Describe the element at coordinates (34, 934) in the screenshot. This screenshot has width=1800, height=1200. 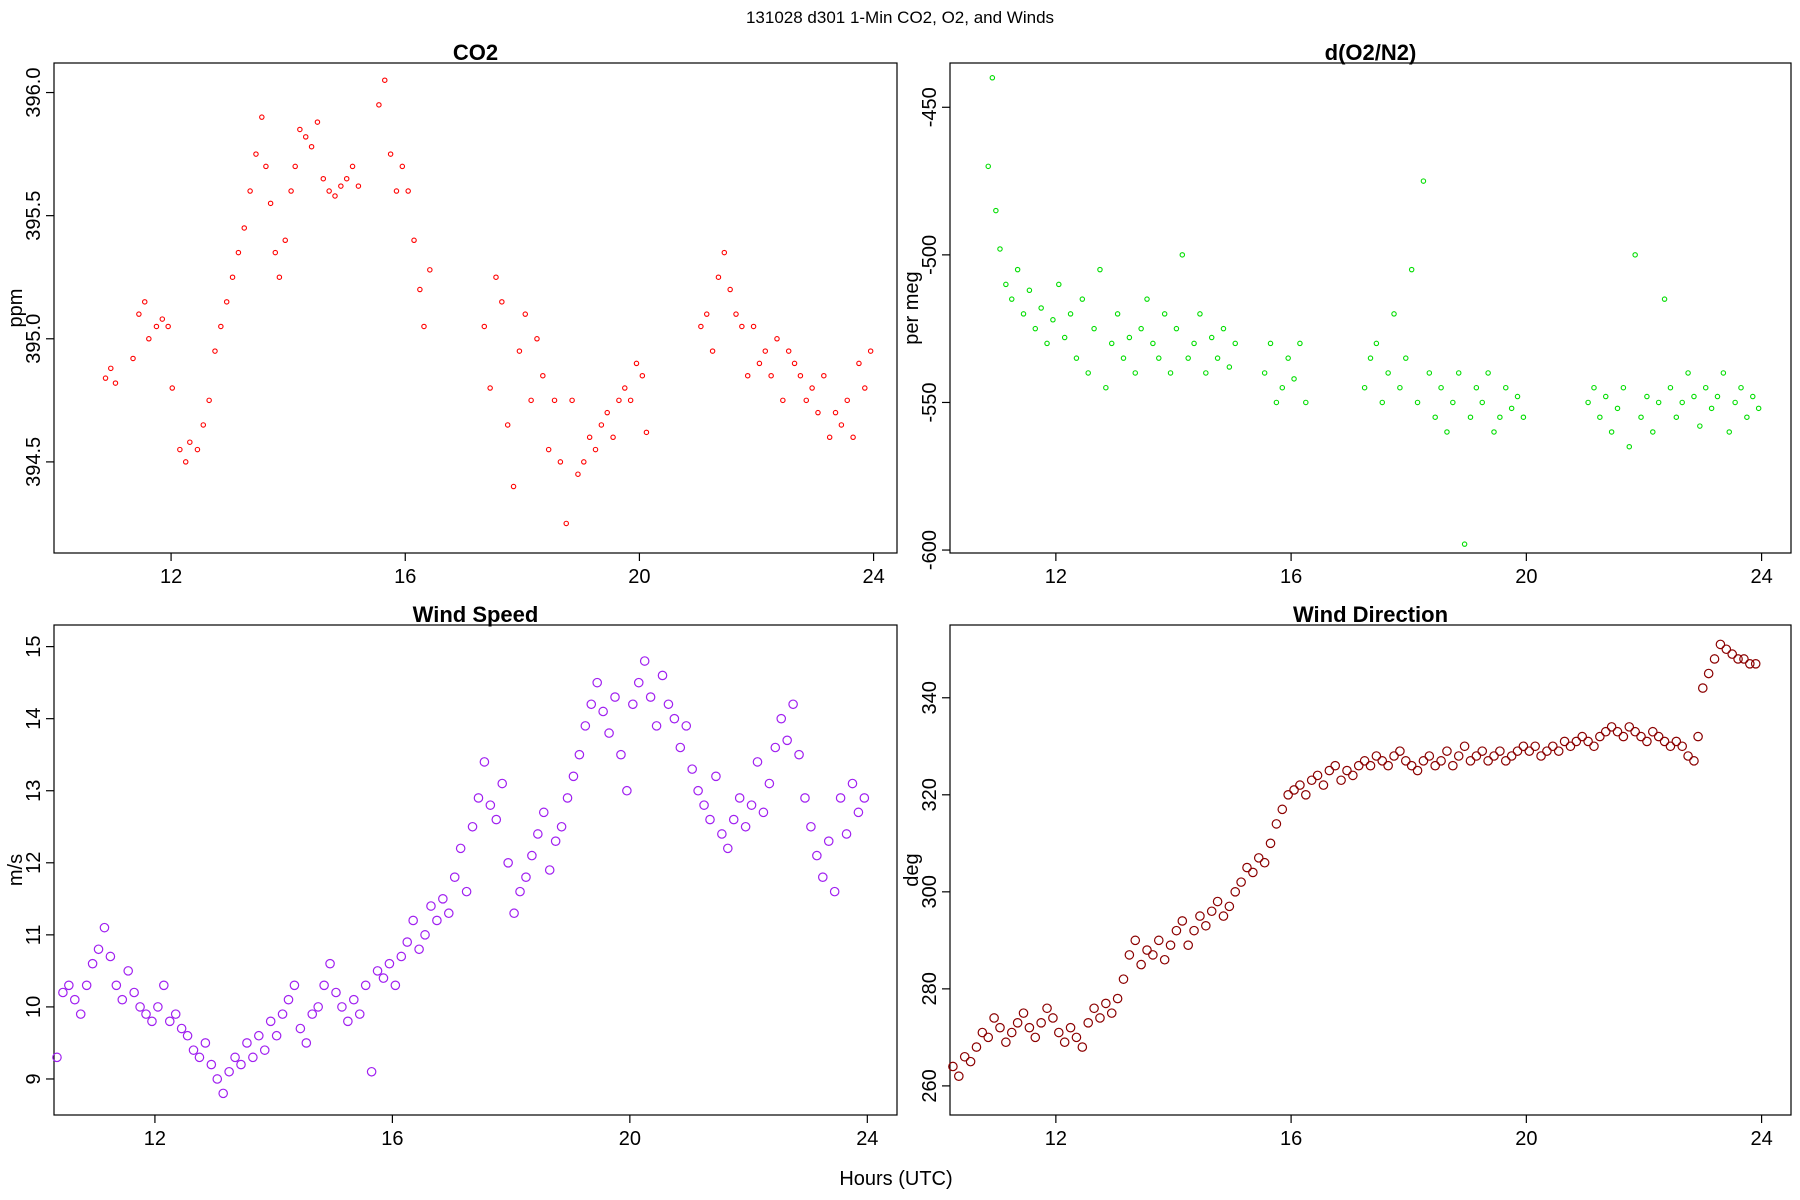
I see `y-tick-label: 11` at that location.